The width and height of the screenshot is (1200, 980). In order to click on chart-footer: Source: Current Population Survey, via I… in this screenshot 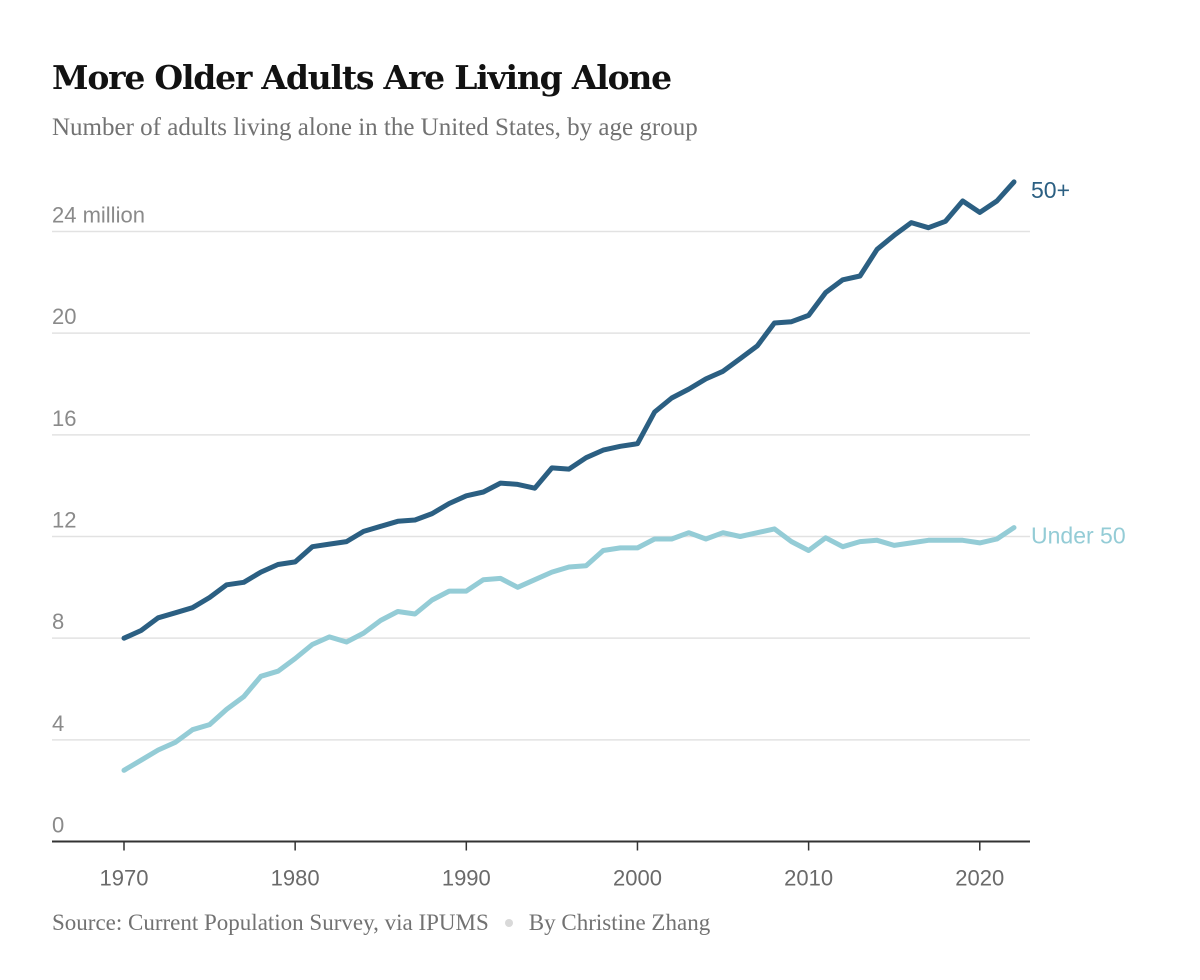, I will do `click(381, 923)`.